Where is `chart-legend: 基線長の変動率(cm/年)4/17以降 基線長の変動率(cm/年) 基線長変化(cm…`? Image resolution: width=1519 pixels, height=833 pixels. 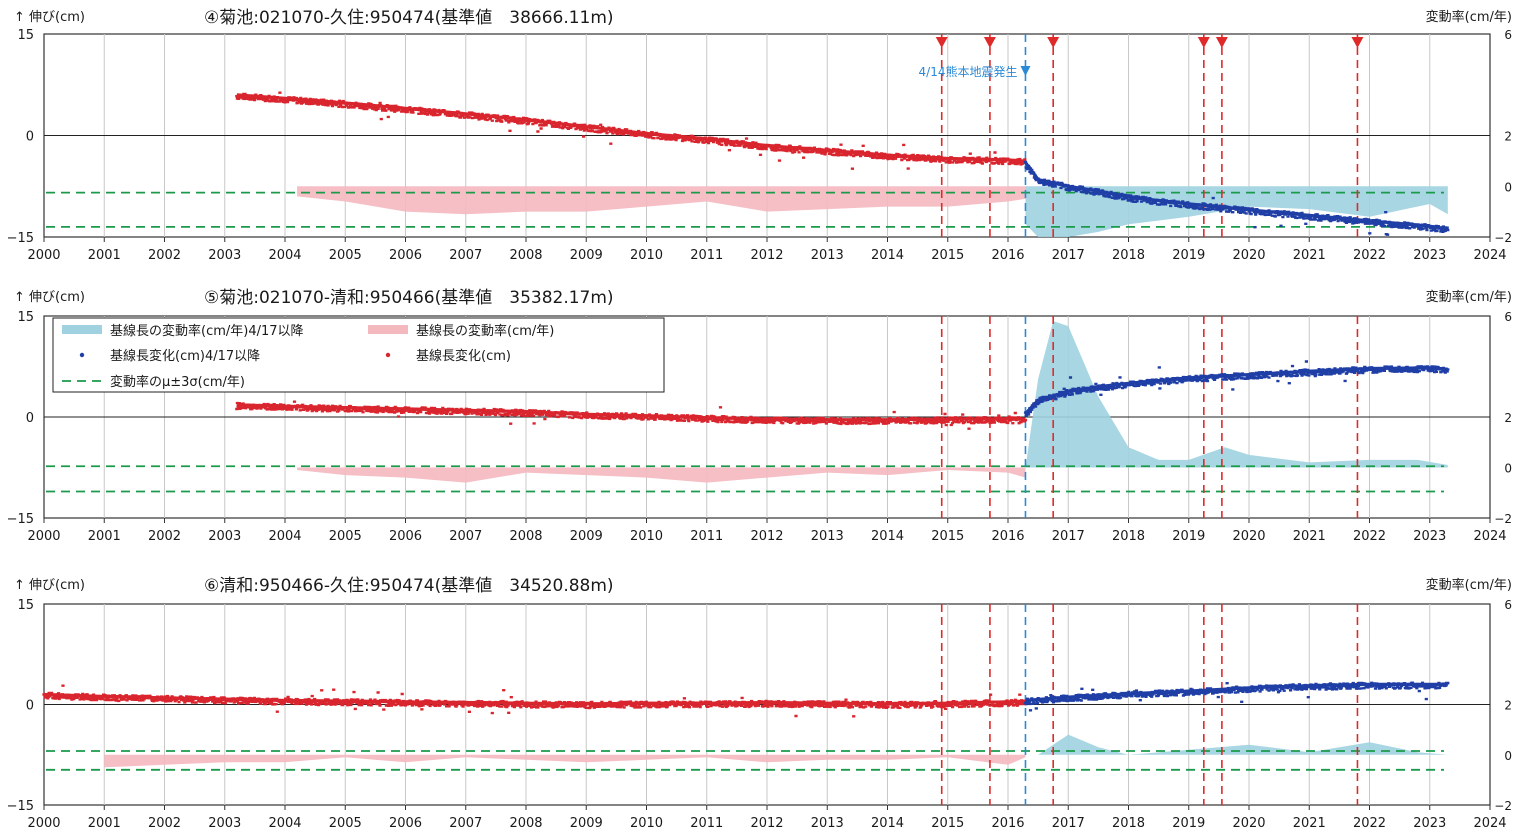
chart-legend: 基線長の変動率(cm/年)4/17以降 基線長の変動率(cm/年) 基線長変化(cm… is located at coordinates (358, 355).